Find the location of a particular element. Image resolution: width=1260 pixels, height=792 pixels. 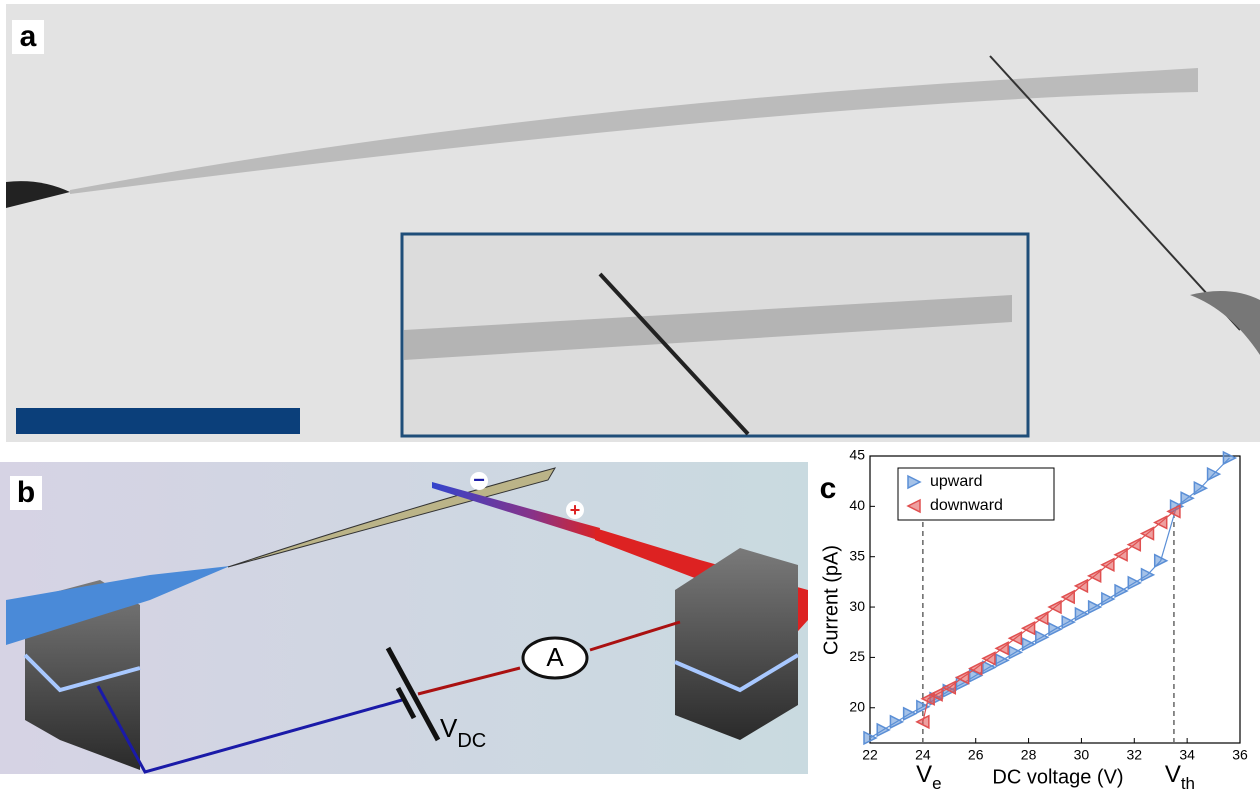

scale-bar is located at coordinates (158, 421).